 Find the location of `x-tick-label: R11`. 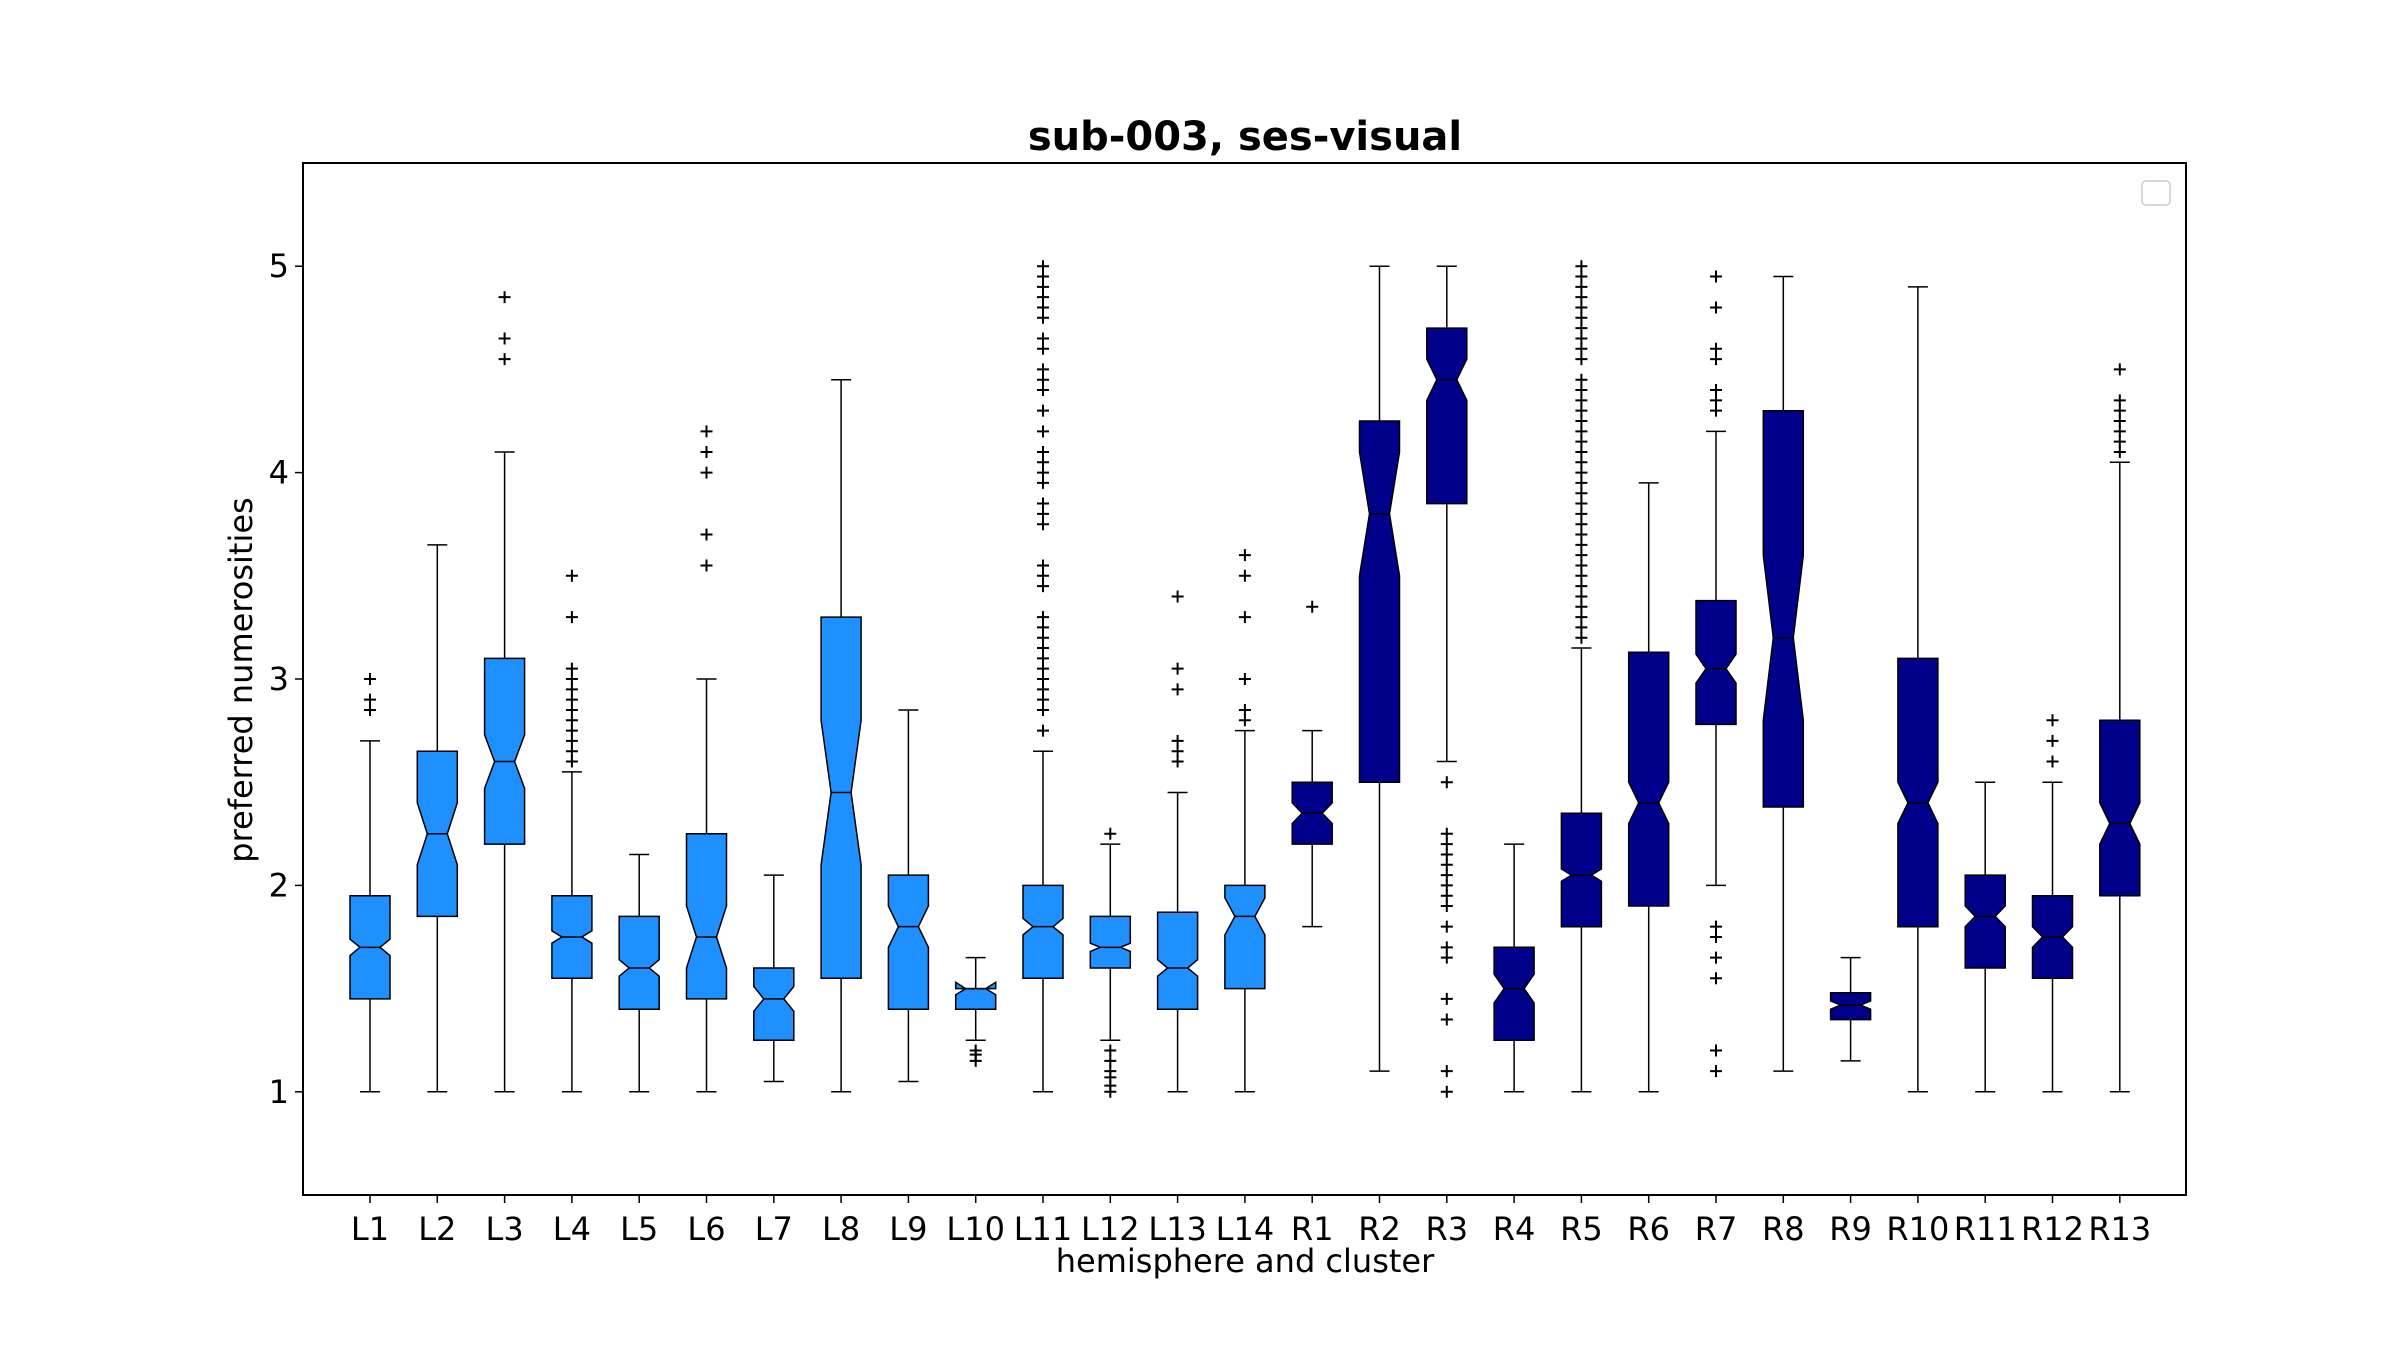

x-tick-label: R11 is located at coordinates (1985, 1229).